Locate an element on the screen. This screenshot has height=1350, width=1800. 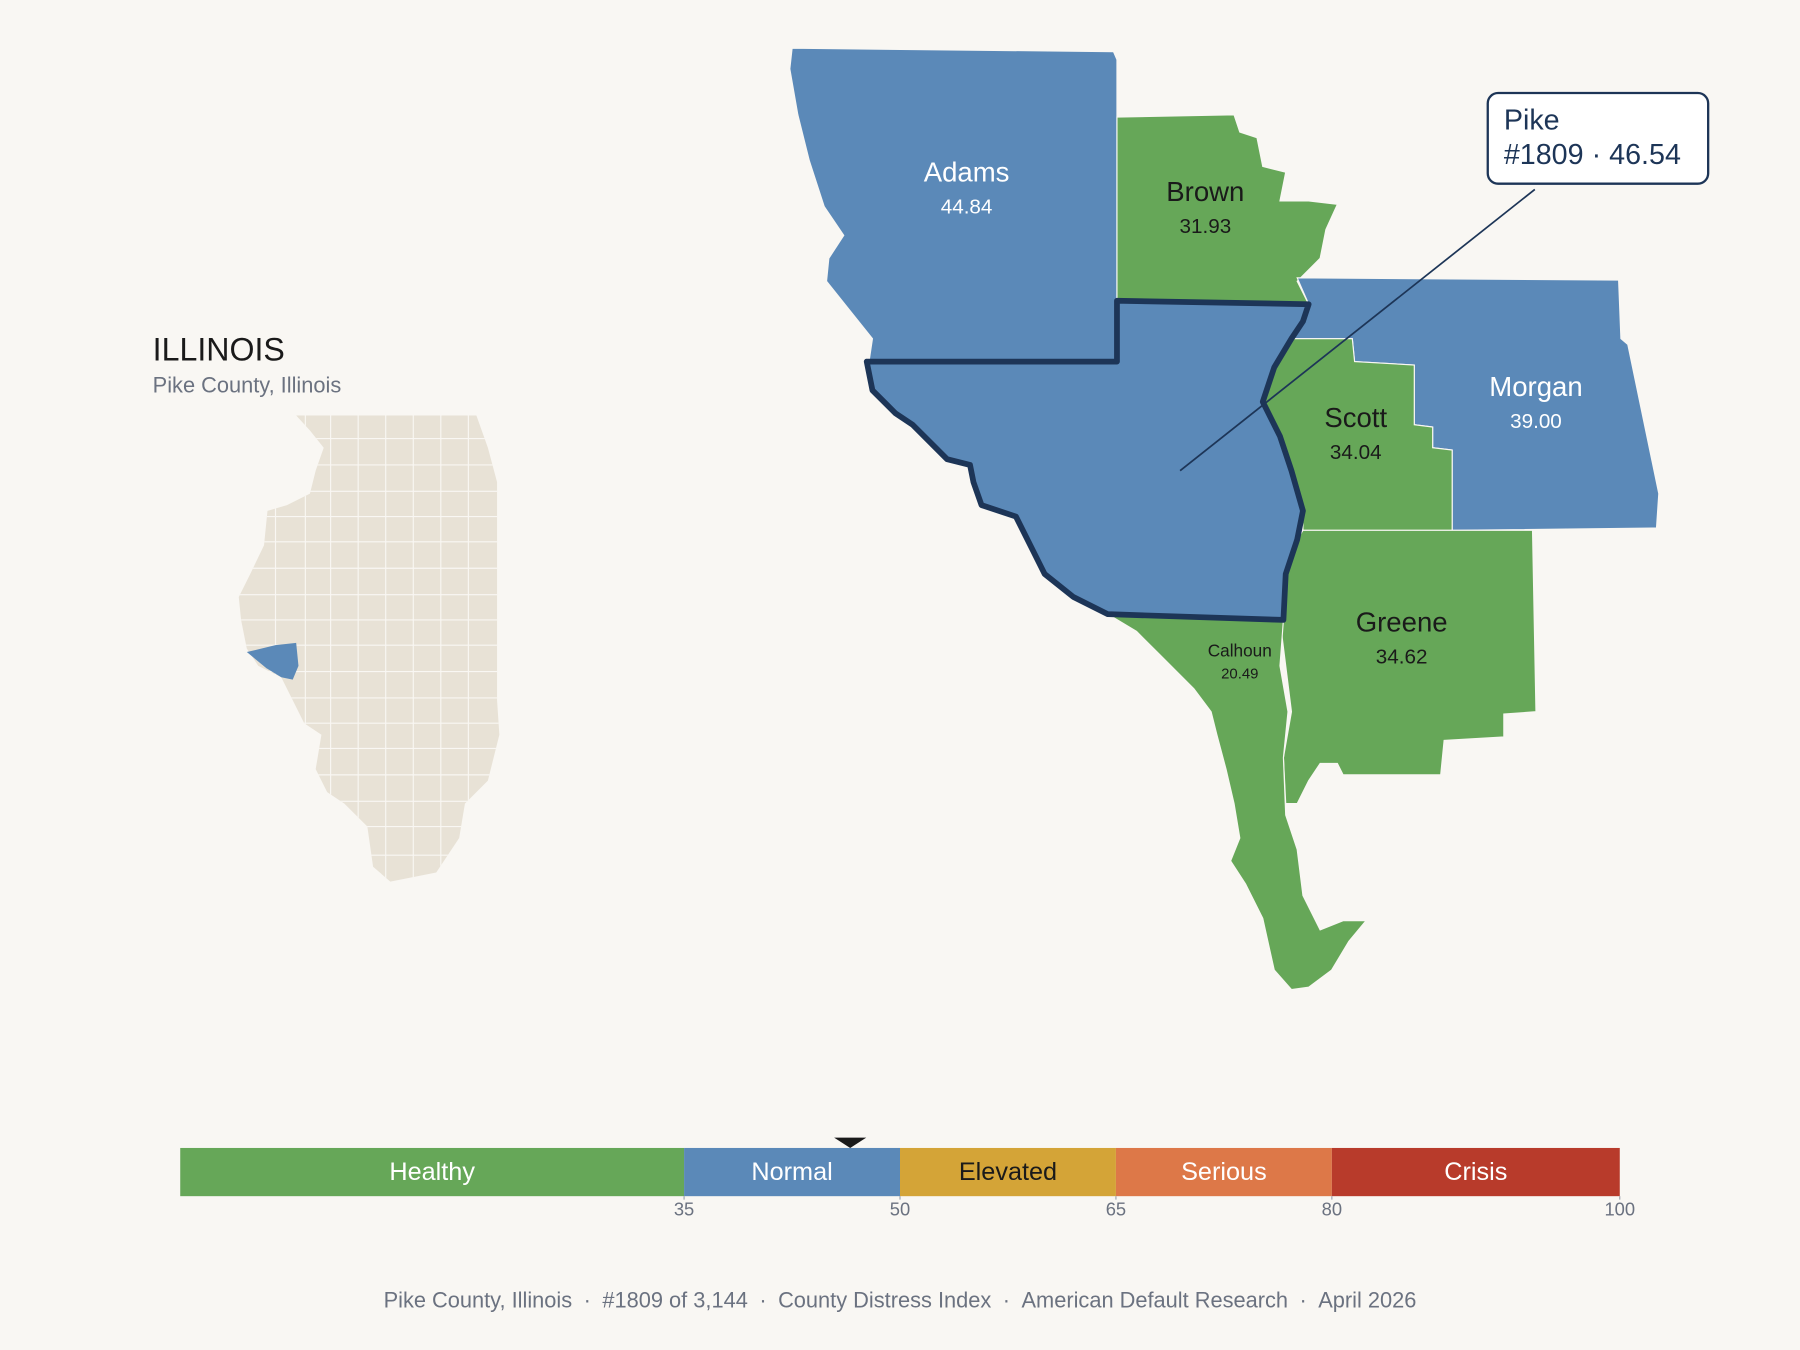
county-value: 34.04 is located at coordinates (1356, 452).